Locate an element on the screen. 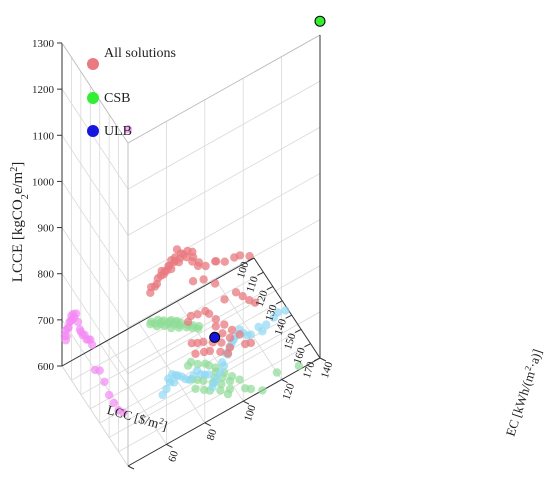 This screenshot has height=477, width=550. legend-label-ulb: ULB is located at coordinates (118, 131).